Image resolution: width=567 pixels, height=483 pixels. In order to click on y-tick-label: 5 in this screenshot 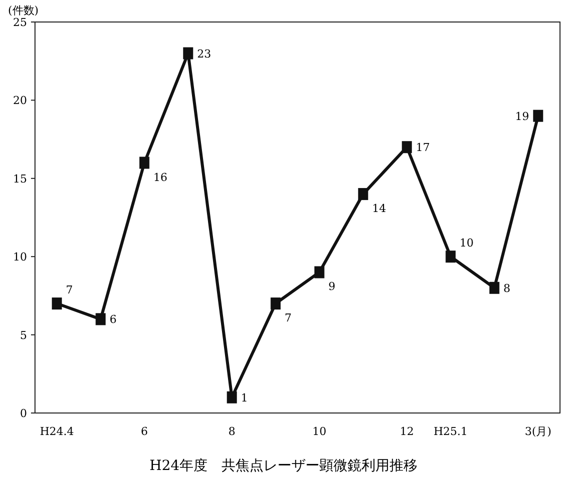, I will do `click(23, 335)`.